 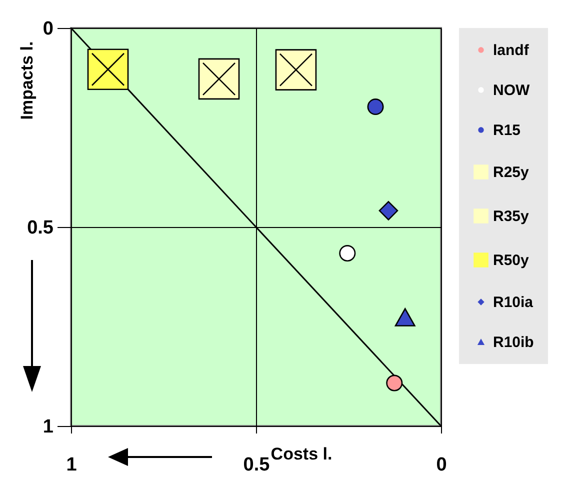 What do you see at coordinates (513, 342) in the screenshot?
I see `legend-label: R10ib` at bounding box center [513, 342].